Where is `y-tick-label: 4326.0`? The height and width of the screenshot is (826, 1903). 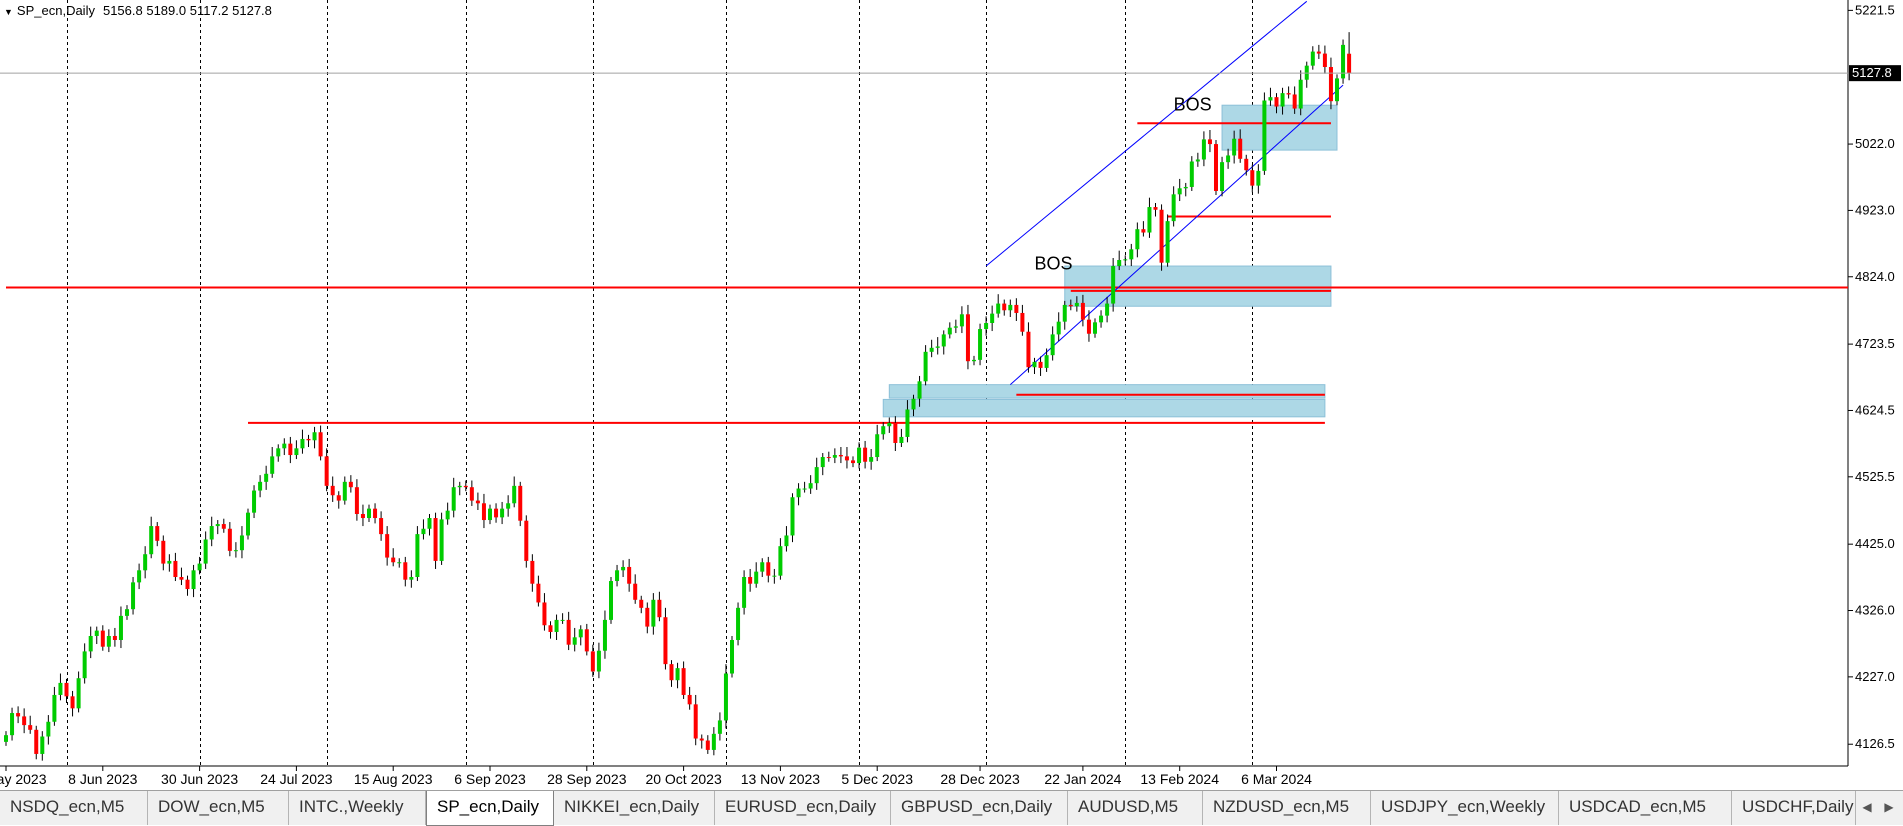
y-tick-label: 4326.0 is located at coordinates (1875, 610).